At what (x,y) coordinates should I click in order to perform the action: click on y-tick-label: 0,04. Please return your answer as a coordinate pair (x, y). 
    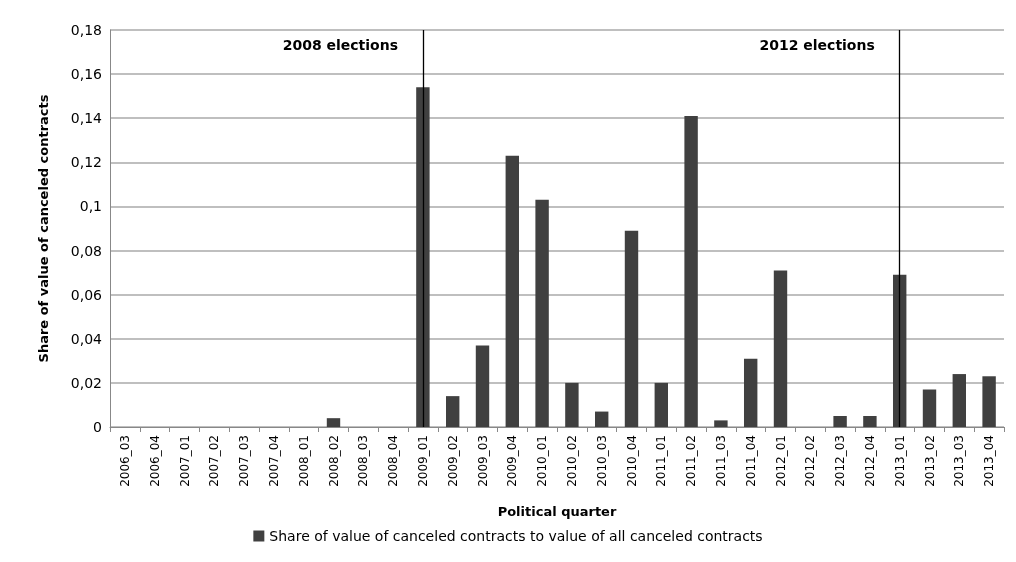
    Looking at the image, I should click on (86, 338).